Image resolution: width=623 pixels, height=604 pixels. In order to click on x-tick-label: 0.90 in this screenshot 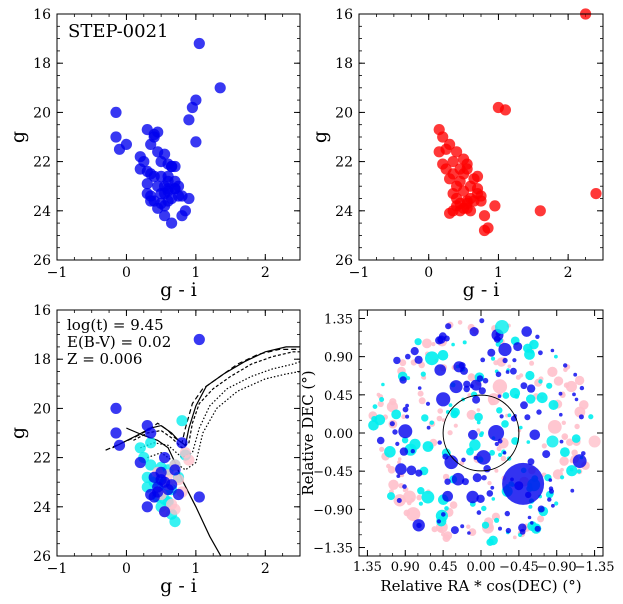, I will do `click(405, 567)`.